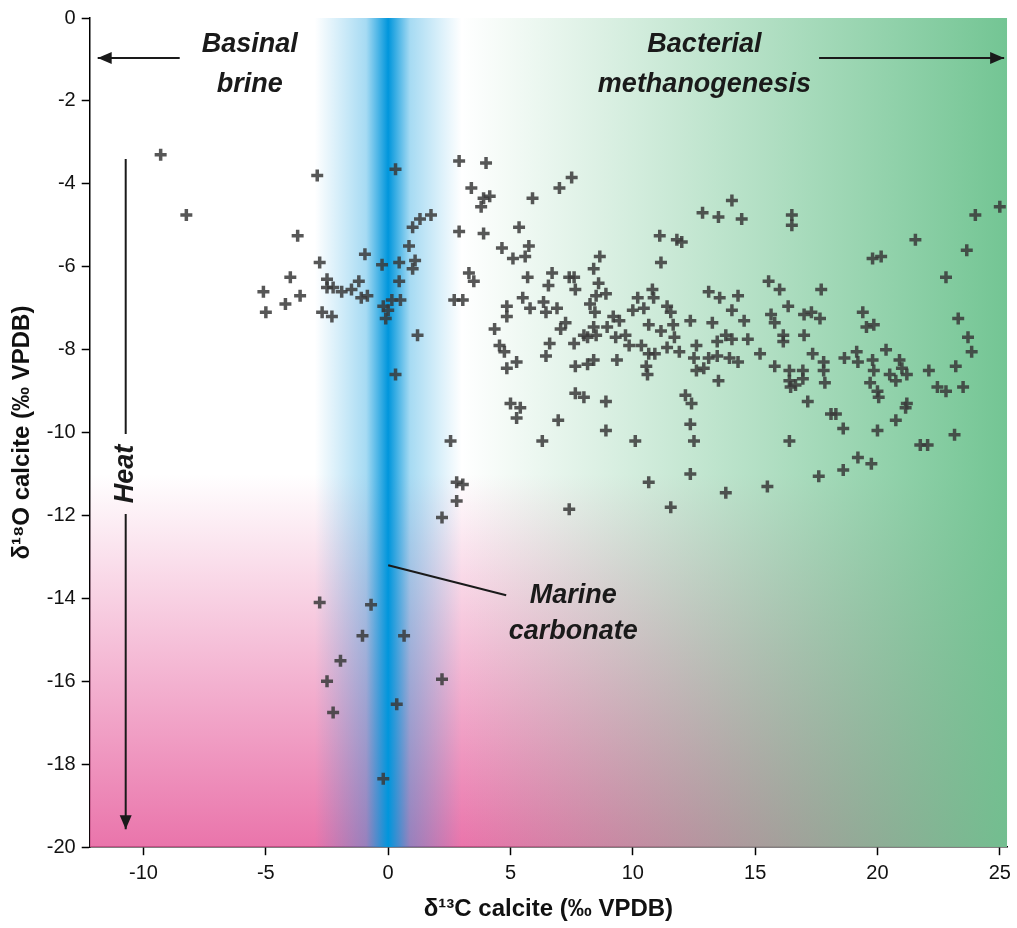  Describe the element at coordinates (66, 182) in the screenshot. I see `y-tick-label: -4` at that location.